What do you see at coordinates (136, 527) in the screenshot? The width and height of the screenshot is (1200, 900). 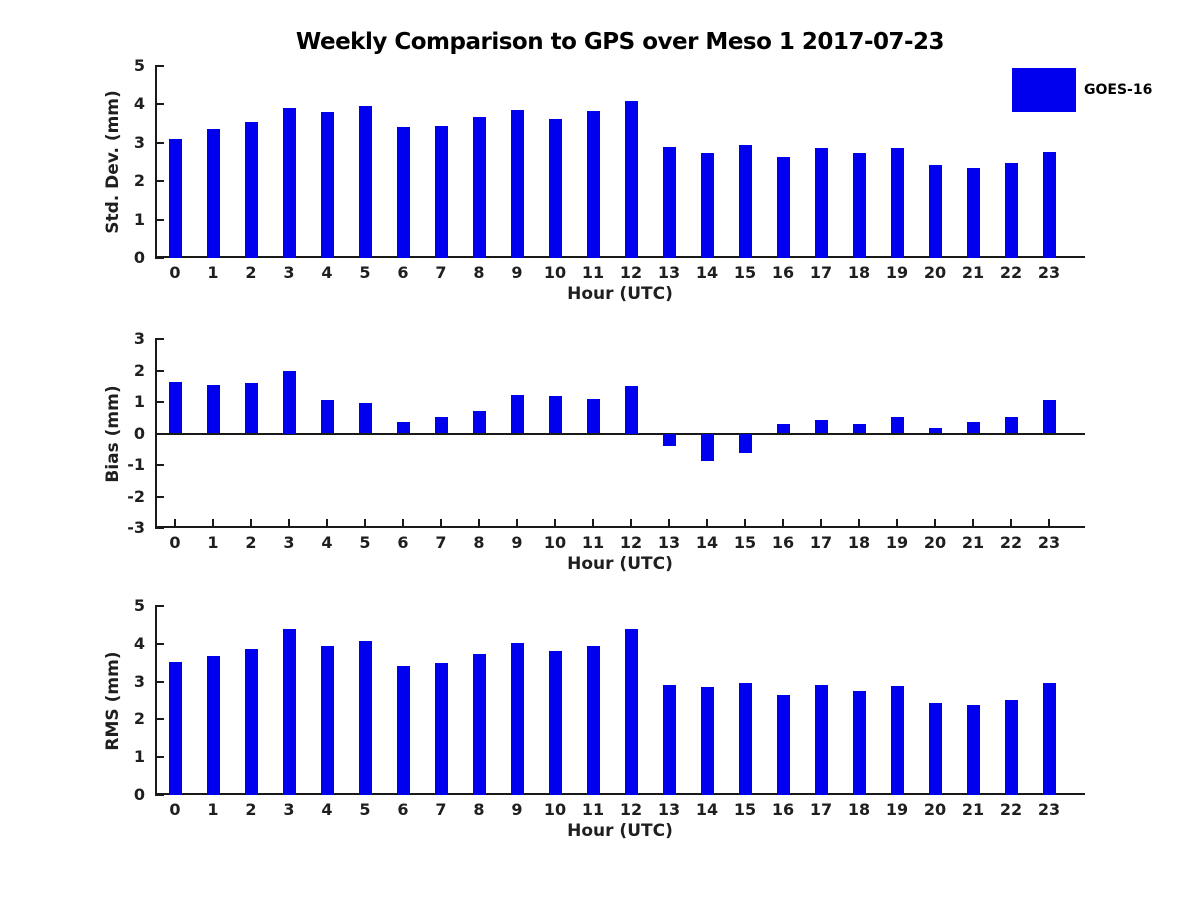 I see `y-tick-label: -3` at bounding box center [136, 527].